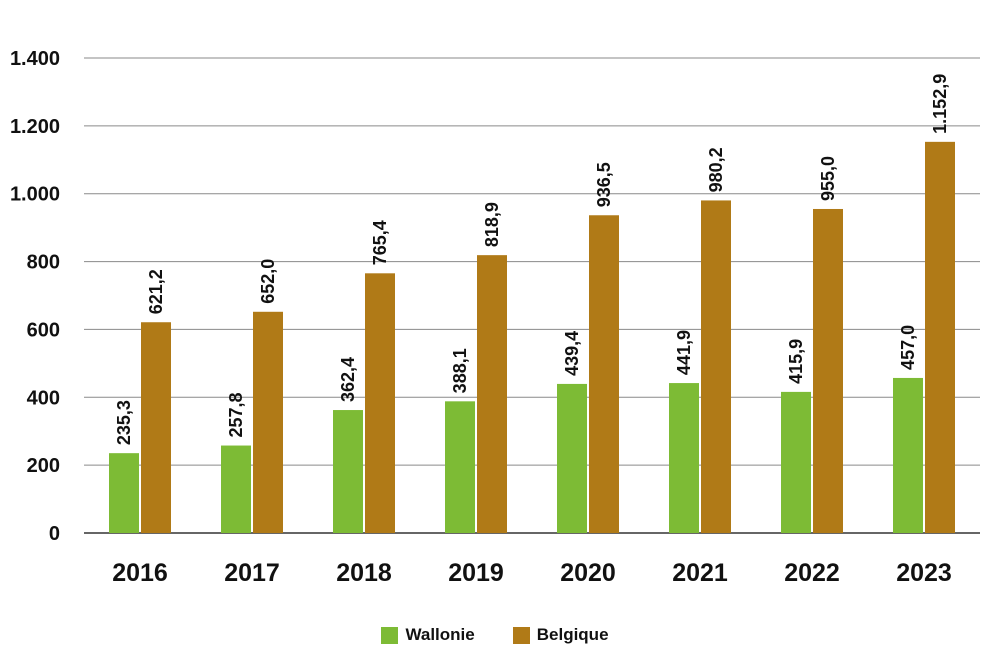 This screenshot has width=990, height=669. I want to click on data-label: 441,9, so click(684, 352).